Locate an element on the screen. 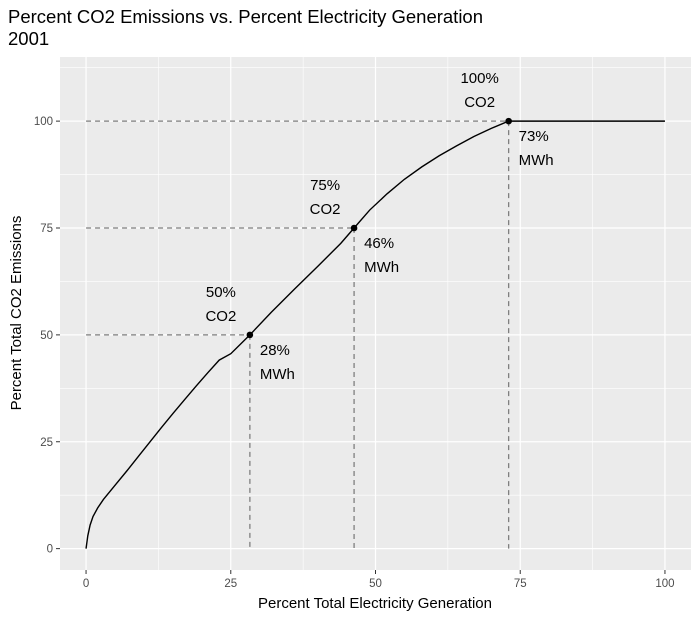  co2-annotation: 75% is located at coordinates (325, 185).